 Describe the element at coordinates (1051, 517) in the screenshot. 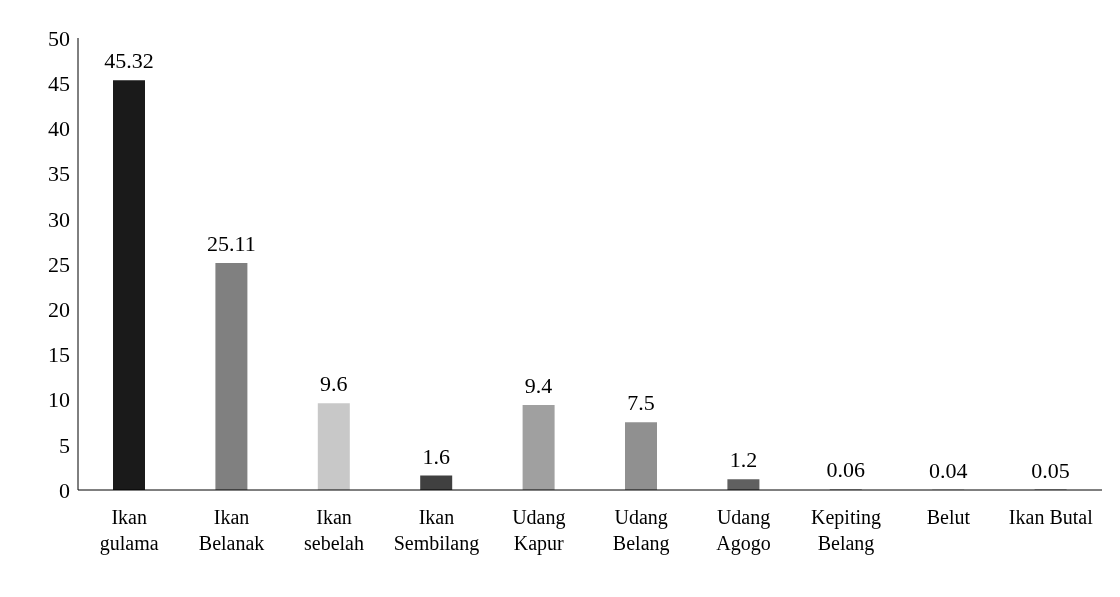

I see `x-tick-label: Ikan Butal` at that location.